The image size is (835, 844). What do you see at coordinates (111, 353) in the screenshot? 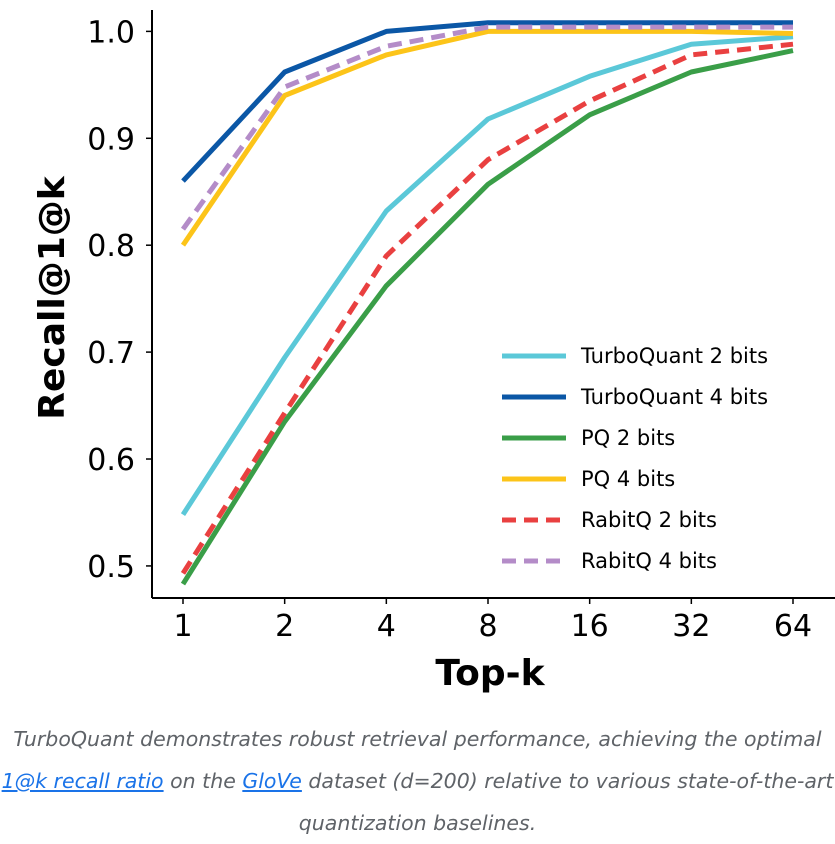
I see `y-tick-label: 0.7` at bounding box center [111, 353].